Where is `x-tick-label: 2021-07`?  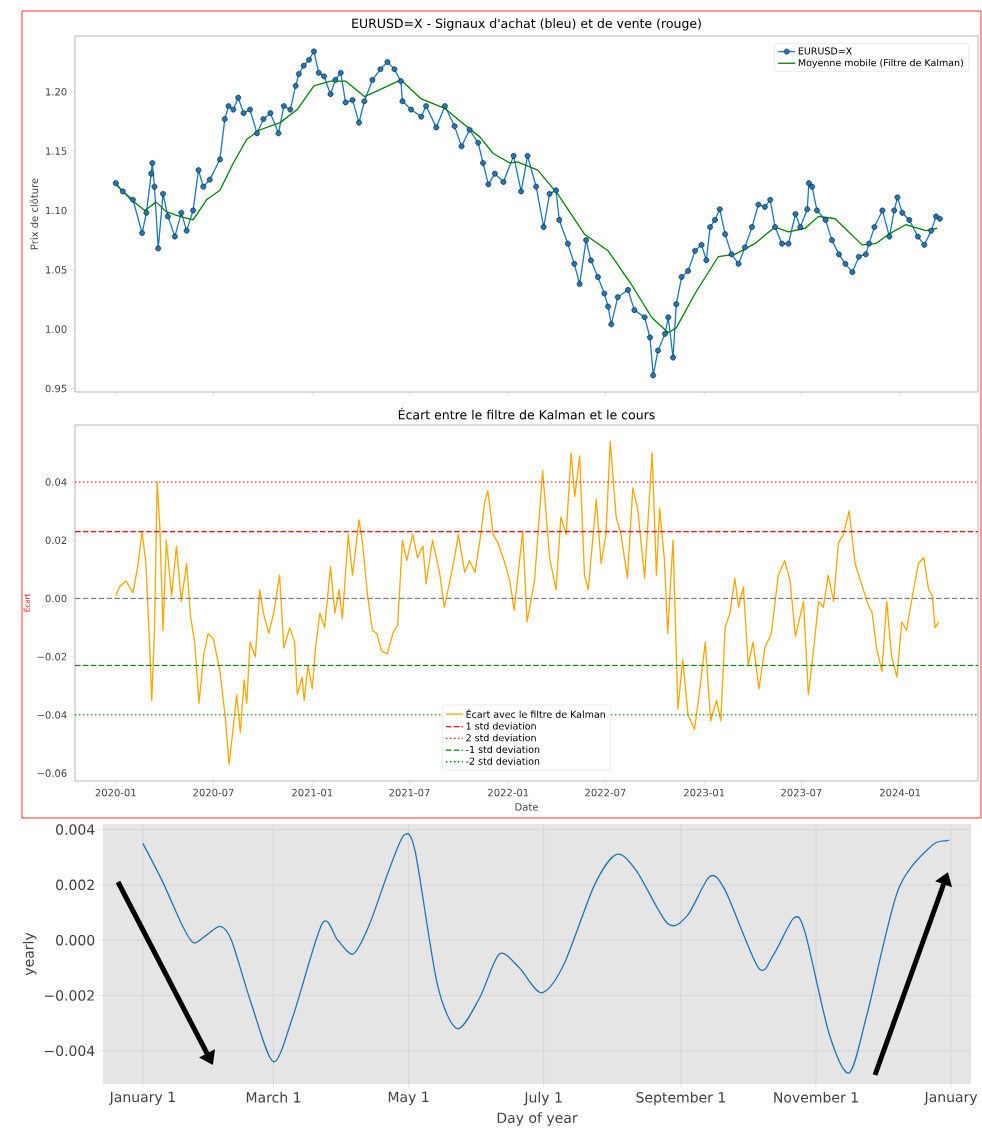
x-tick-label: 2021-07 is located at coordinates (409, 792).